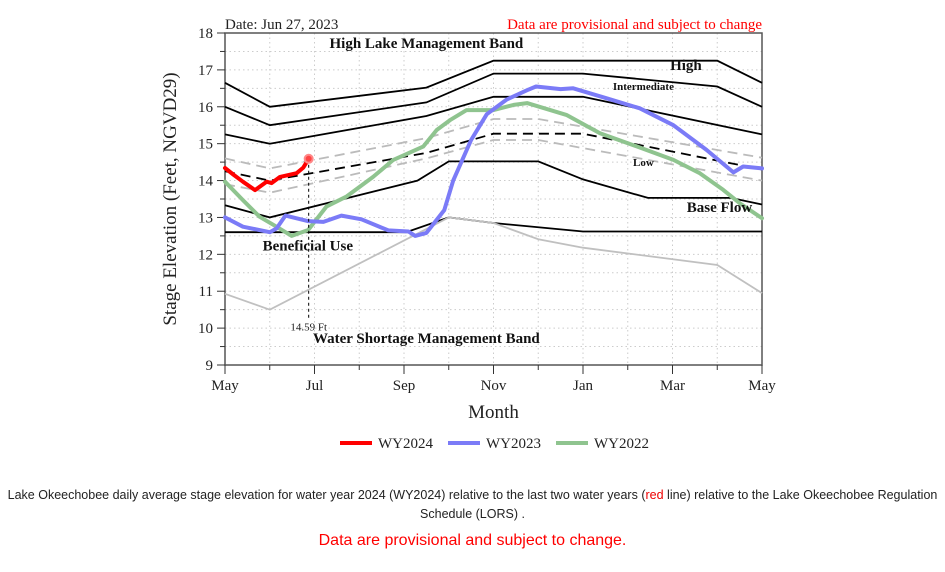  Describe the element at coordinates (686, 66) in the screenshot. I see `annotation-high: High` at that location.